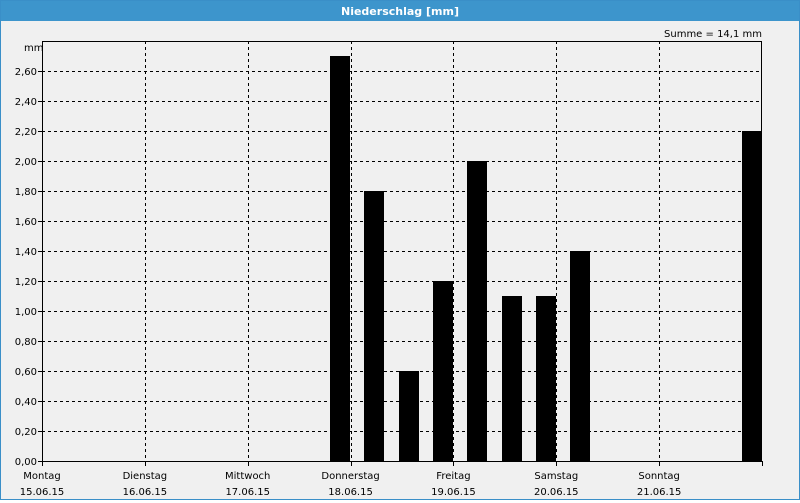 The height and width of the screenshot is (503, 800). What do you see at coordinates (453, 476) in the screenshot?
I see `x-tick-weekday: Freitag` at bounding box center [453, 476].